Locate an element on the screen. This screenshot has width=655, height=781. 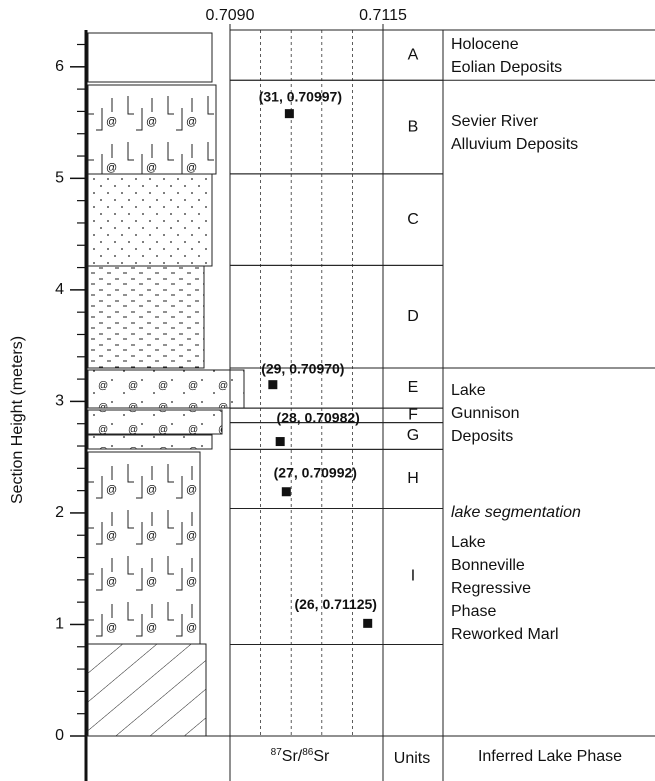
x-label-part: 87 is located at coordinates (277, 752).